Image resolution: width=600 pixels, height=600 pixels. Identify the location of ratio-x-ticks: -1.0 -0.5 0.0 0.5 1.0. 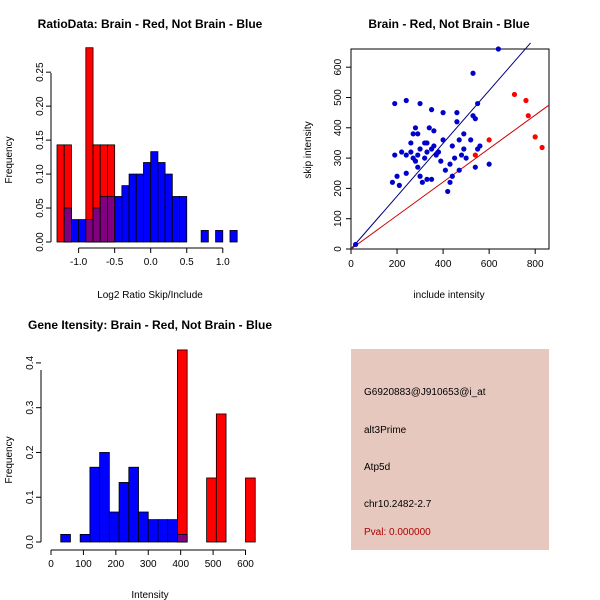
(150, 258).